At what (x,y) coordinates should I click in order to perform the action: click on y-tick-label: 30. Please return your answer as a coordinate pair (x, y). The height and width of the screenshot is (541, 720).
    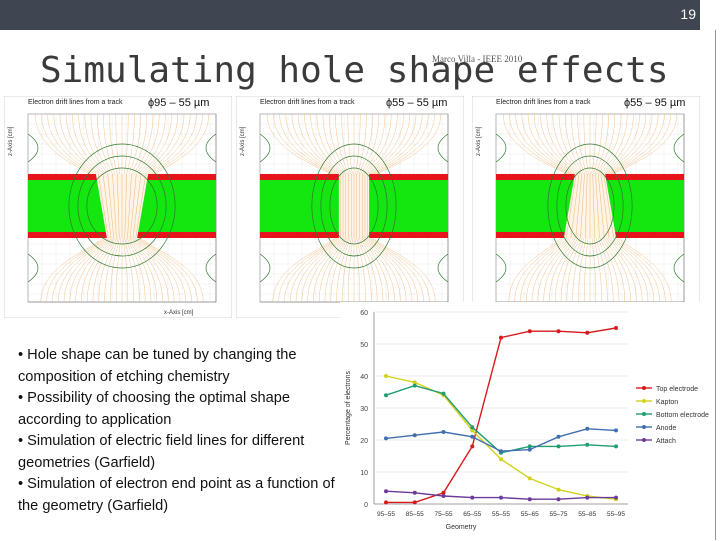
    Looking at the image, I should click on (364, 409).